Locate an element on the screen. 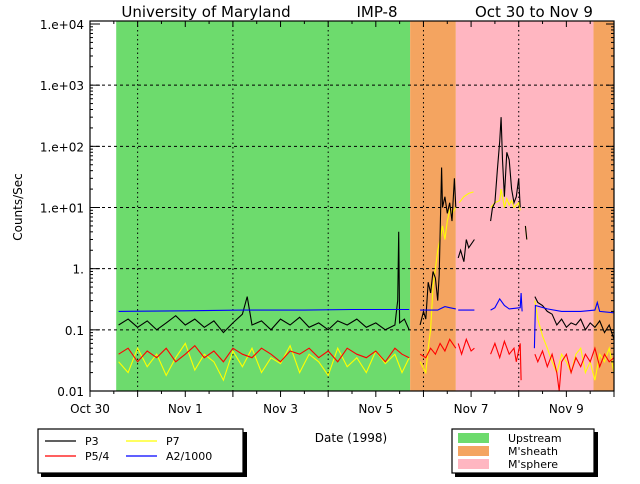 This screenshot has width=640, height=484. y-tick-label: 1.e+01 is located at coordinates (62, 209).